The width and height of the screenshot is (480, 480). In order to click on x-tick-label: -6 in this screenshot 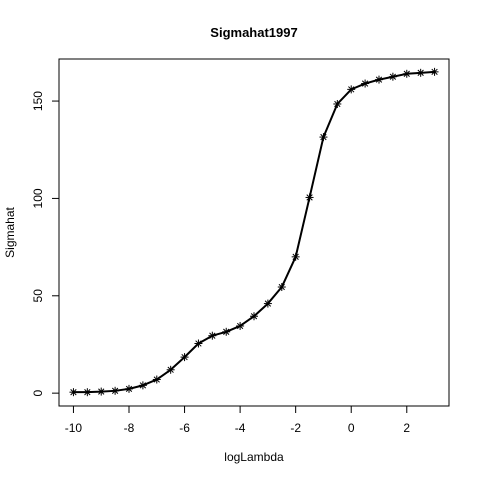, I will do `click(184, 428)`.